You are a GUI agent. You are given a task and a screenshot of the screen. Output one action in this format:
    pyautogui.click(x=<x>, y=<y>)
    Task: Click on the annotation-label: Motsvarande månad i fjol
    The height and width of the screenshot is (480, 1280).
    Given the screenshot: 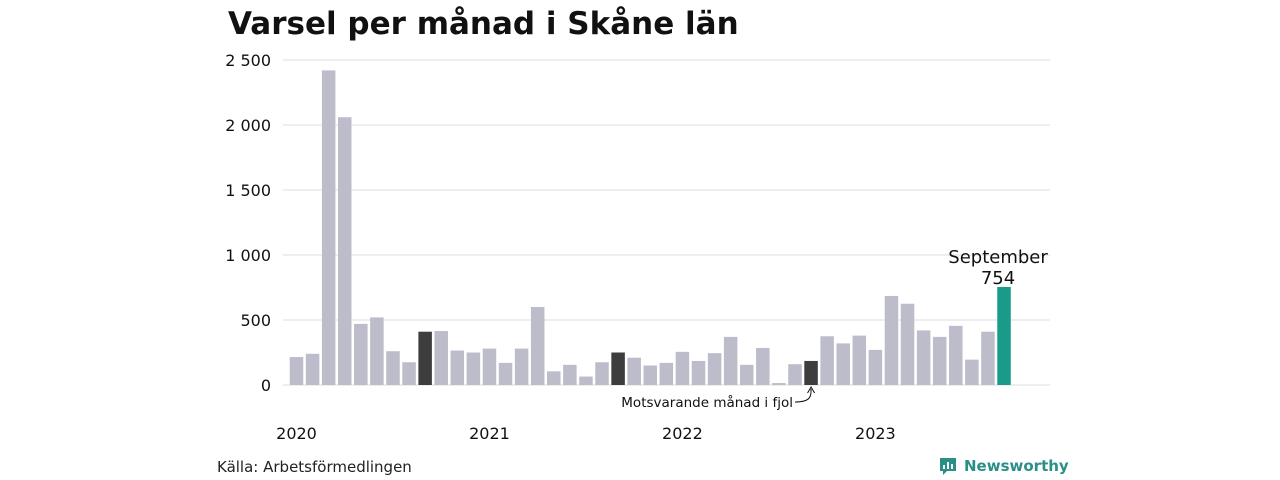 What is the action you would take?
    pyautogui.click(x=707, y=402)
    